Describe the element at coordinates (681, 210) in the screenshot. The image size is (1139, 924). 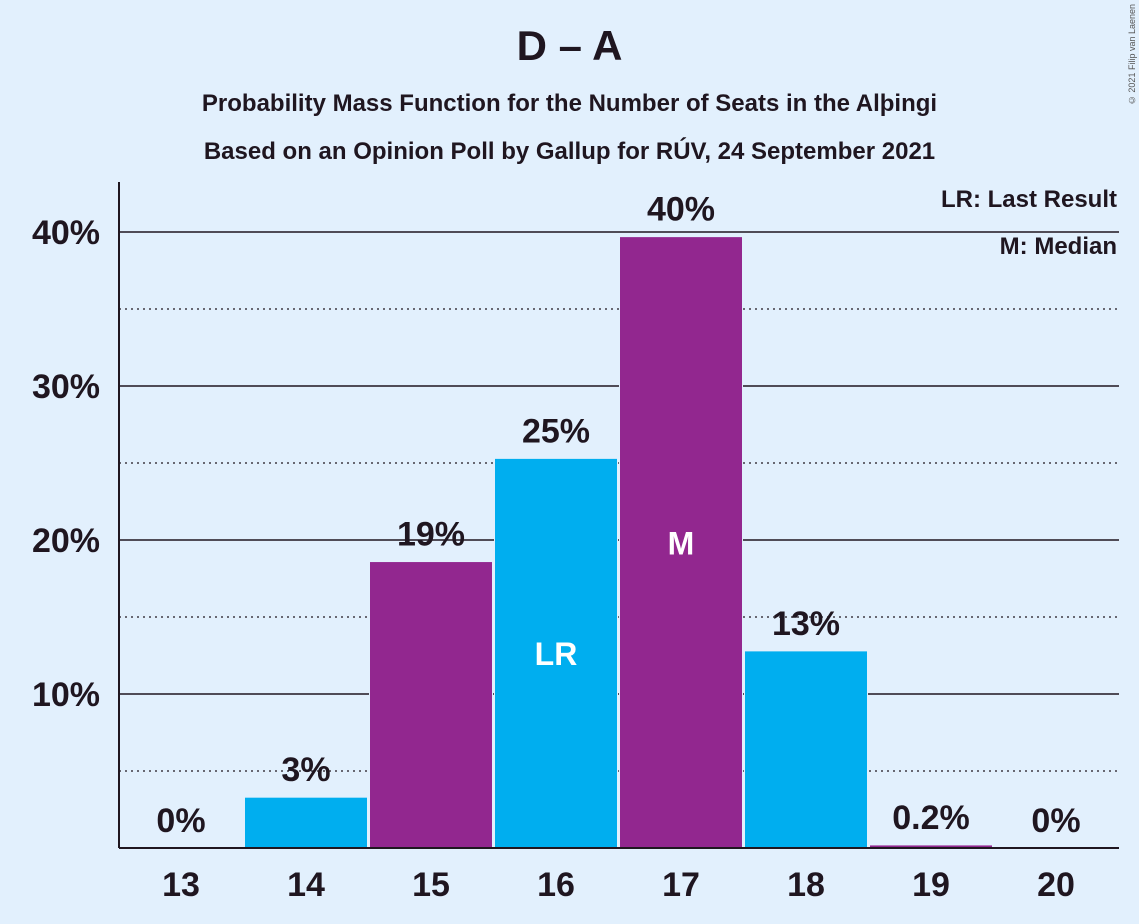
I see `value-label: 40%` at that location.